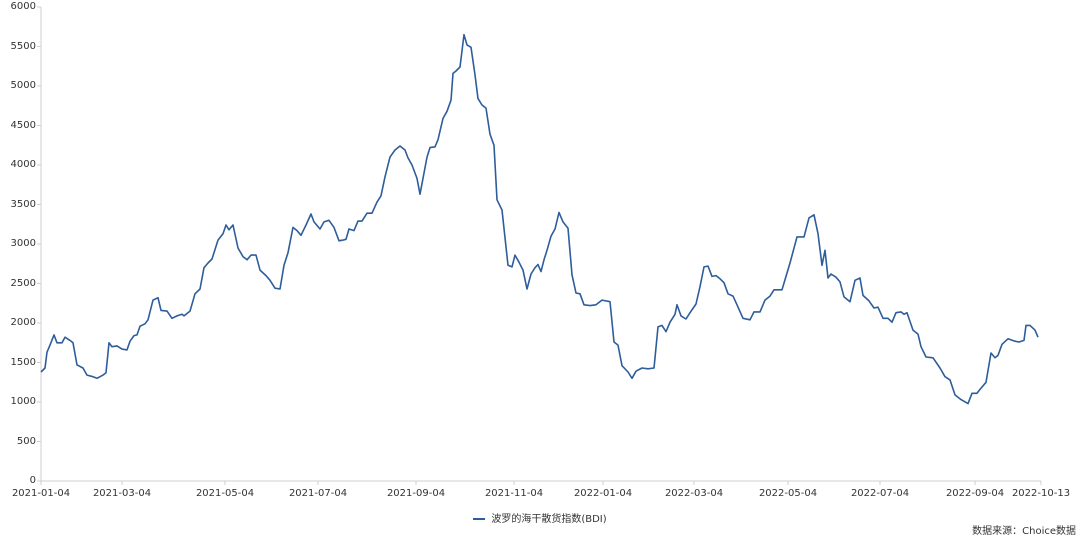 The width and height of the screenshot is (1080, 543). I want to click on y-tick-label: 0, so click(32, 480).